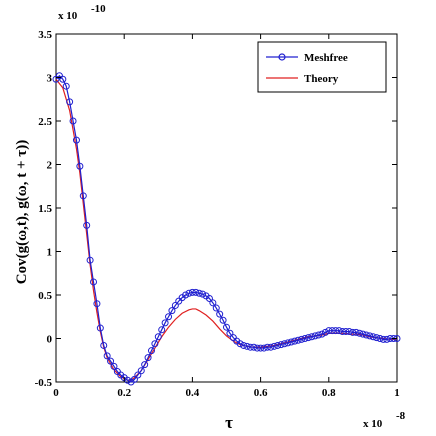 This screenshot has height=436, width=436. I want to click on y-multiplier: x 10, so click(68, 16).